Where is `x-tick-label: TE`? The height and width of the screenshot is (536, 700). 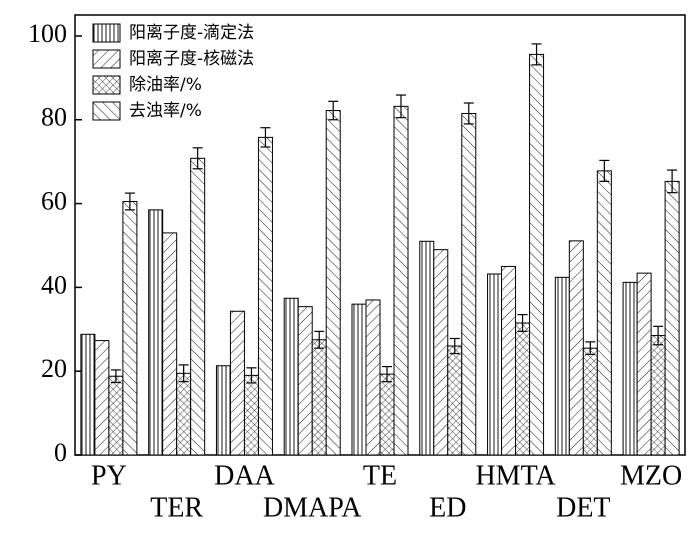
x-tick-label: TE is located at coordinates (380, 475).